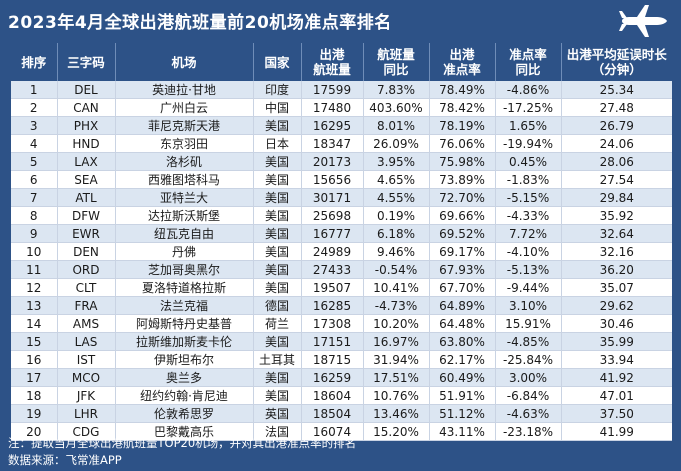  What do you see at coordinates (616, 323) in the screenshot?
I see `cell-avg-delay: 30.46` at bounding box center [616, 323].